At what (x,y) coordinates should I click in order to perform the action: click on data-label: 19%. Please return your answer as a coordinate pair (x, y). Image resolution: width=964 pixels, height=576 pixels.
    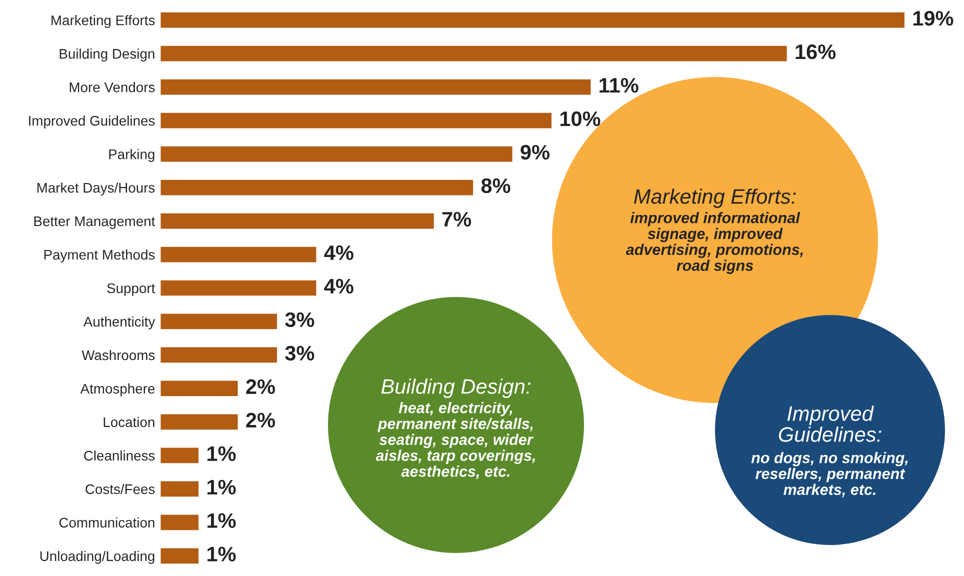
    Looking at the image, I should click on (933, 18).